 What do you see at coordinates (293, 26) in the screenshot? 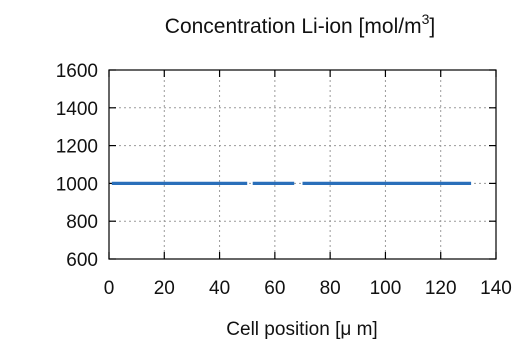
I see `chart-title-main: Concentration Li-ion [mol/m` at bounding box center [293, 26].